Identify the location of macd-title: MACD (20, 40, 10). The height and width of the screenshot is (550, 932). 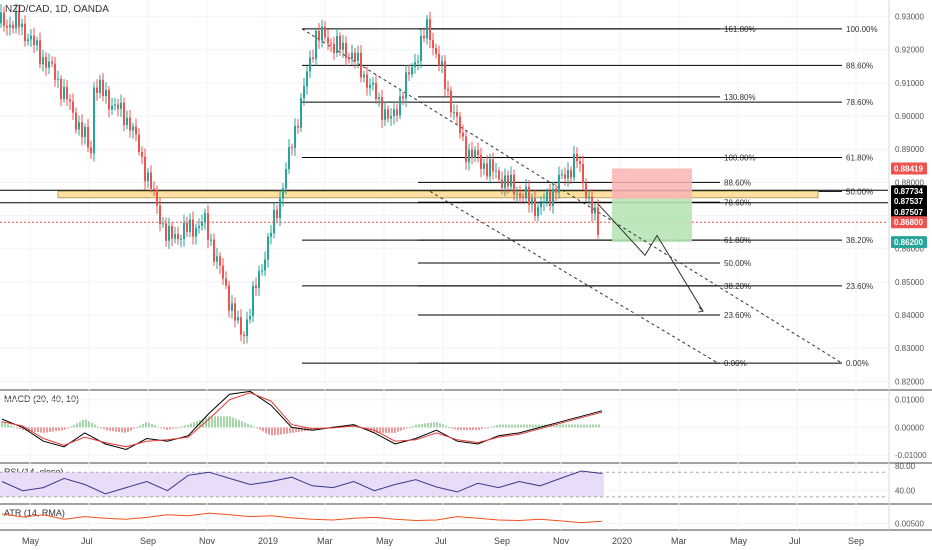
(41, 399).